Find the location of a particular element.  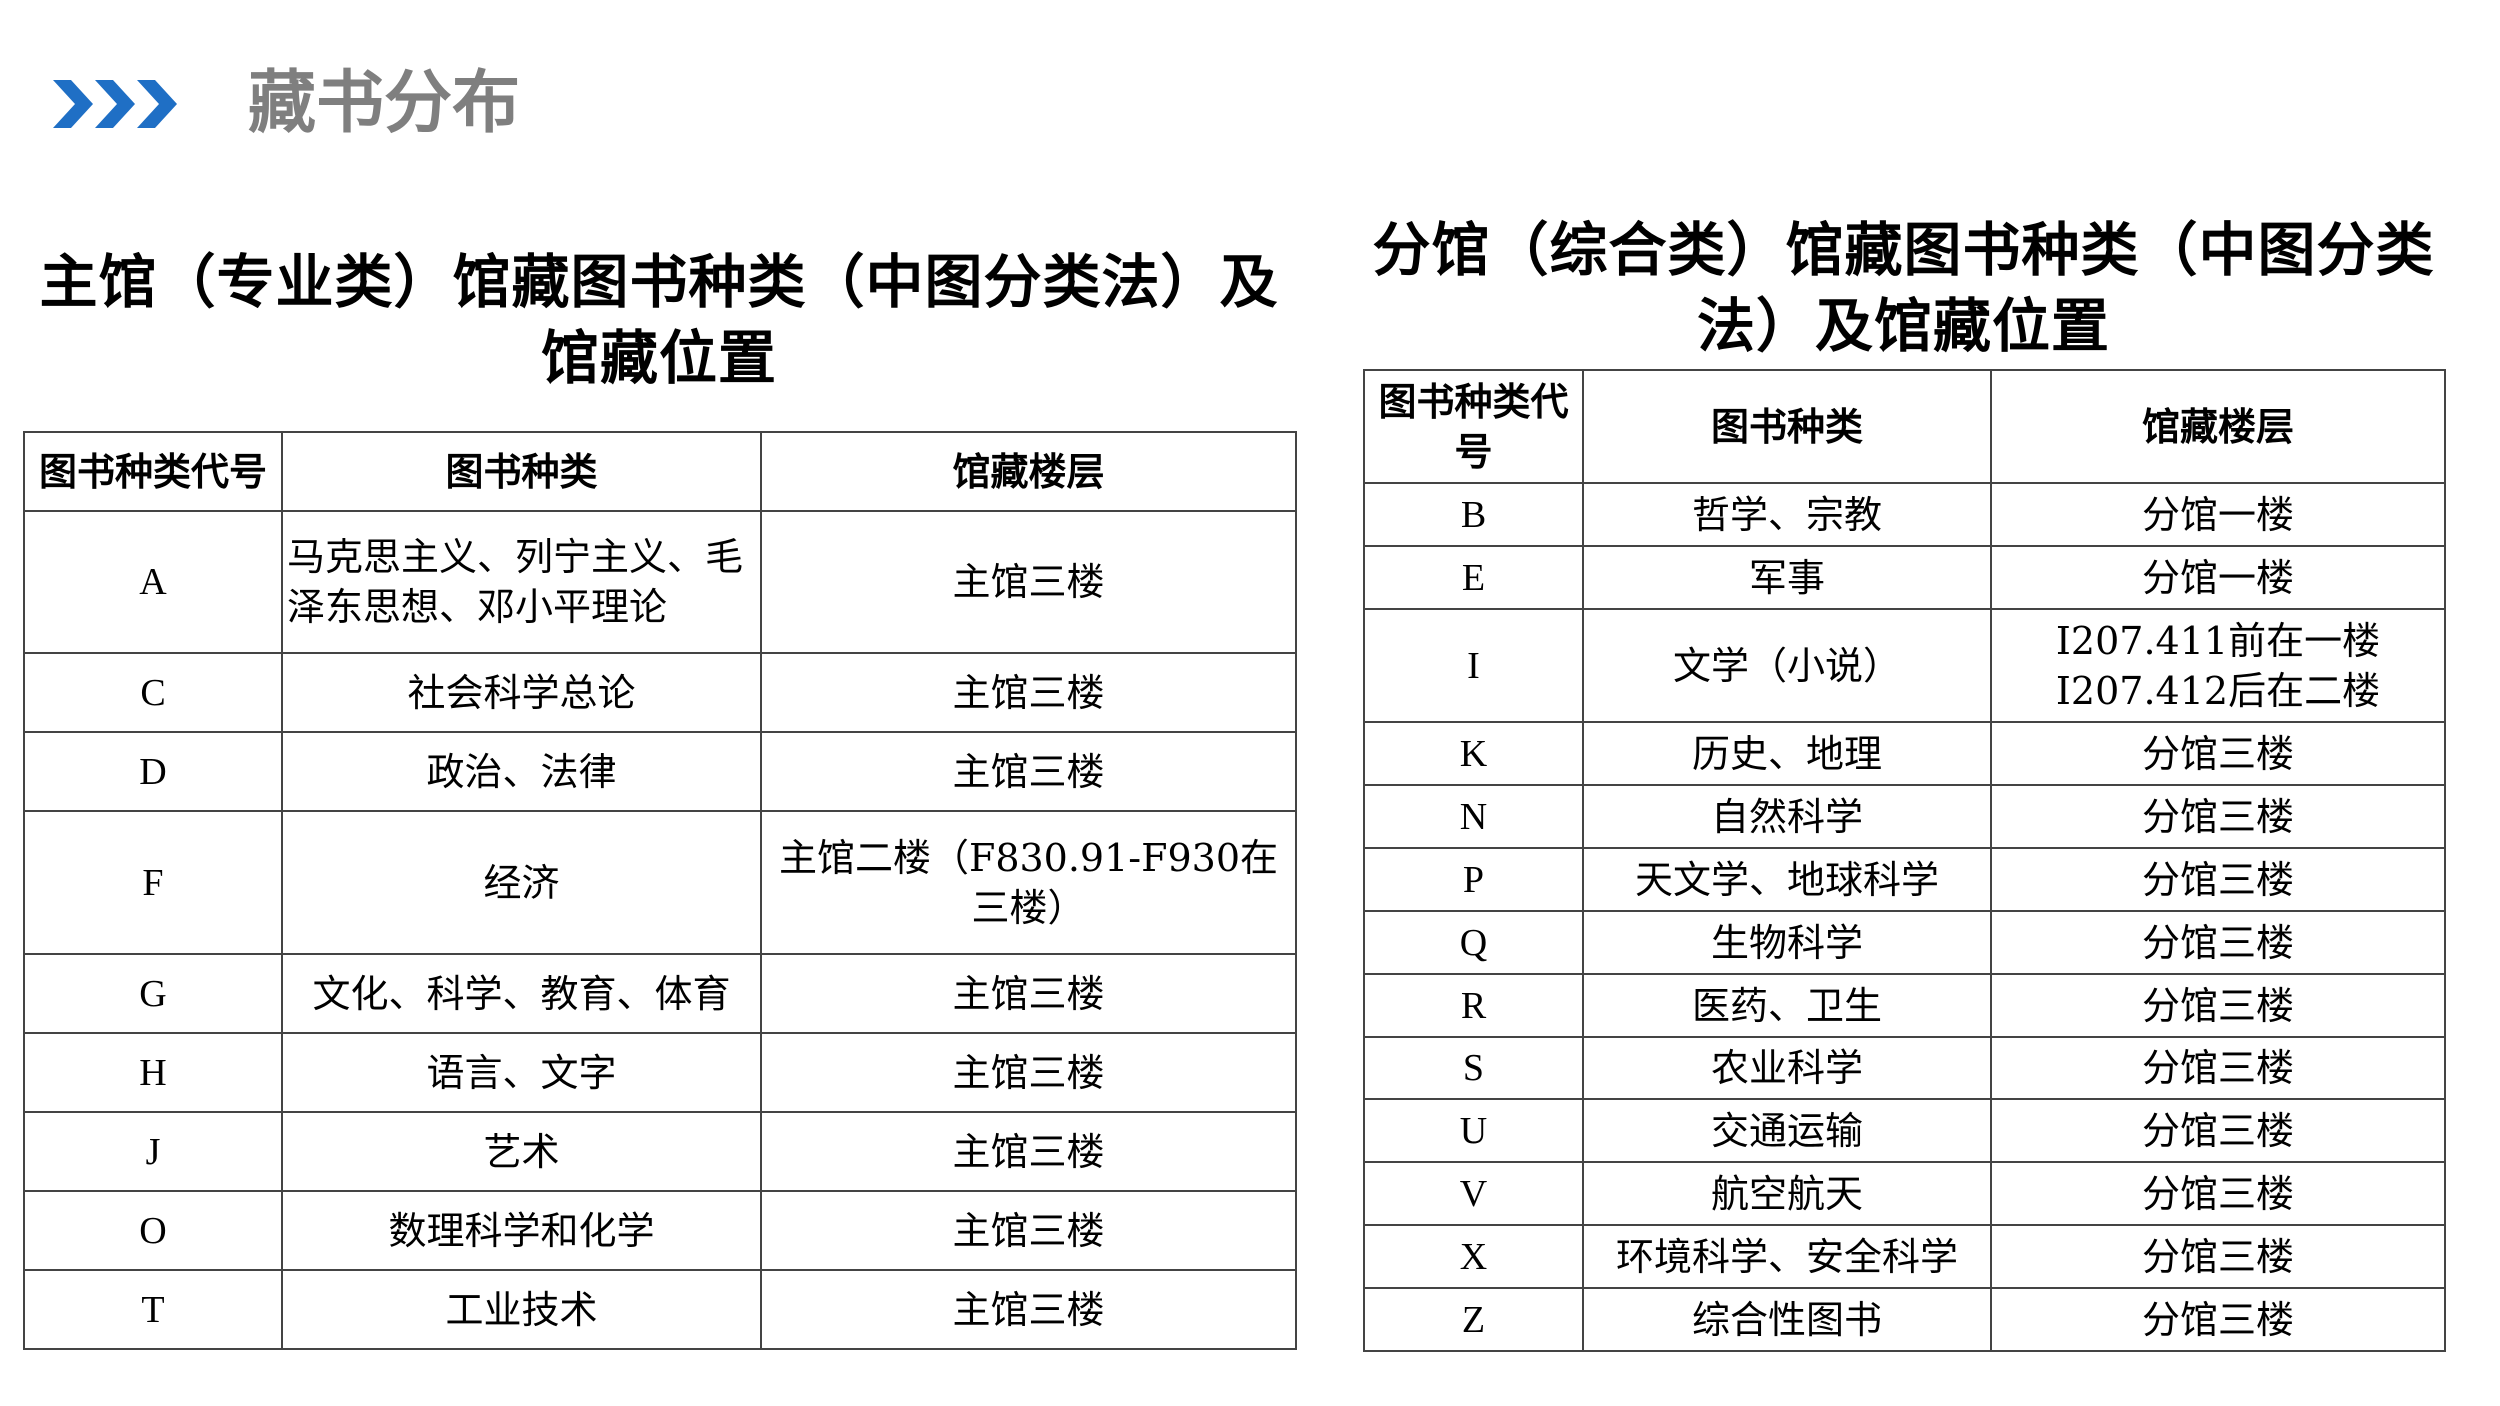

table-row: S 农业科学 分馆三楼 is located at coordinates (1904, 1068).